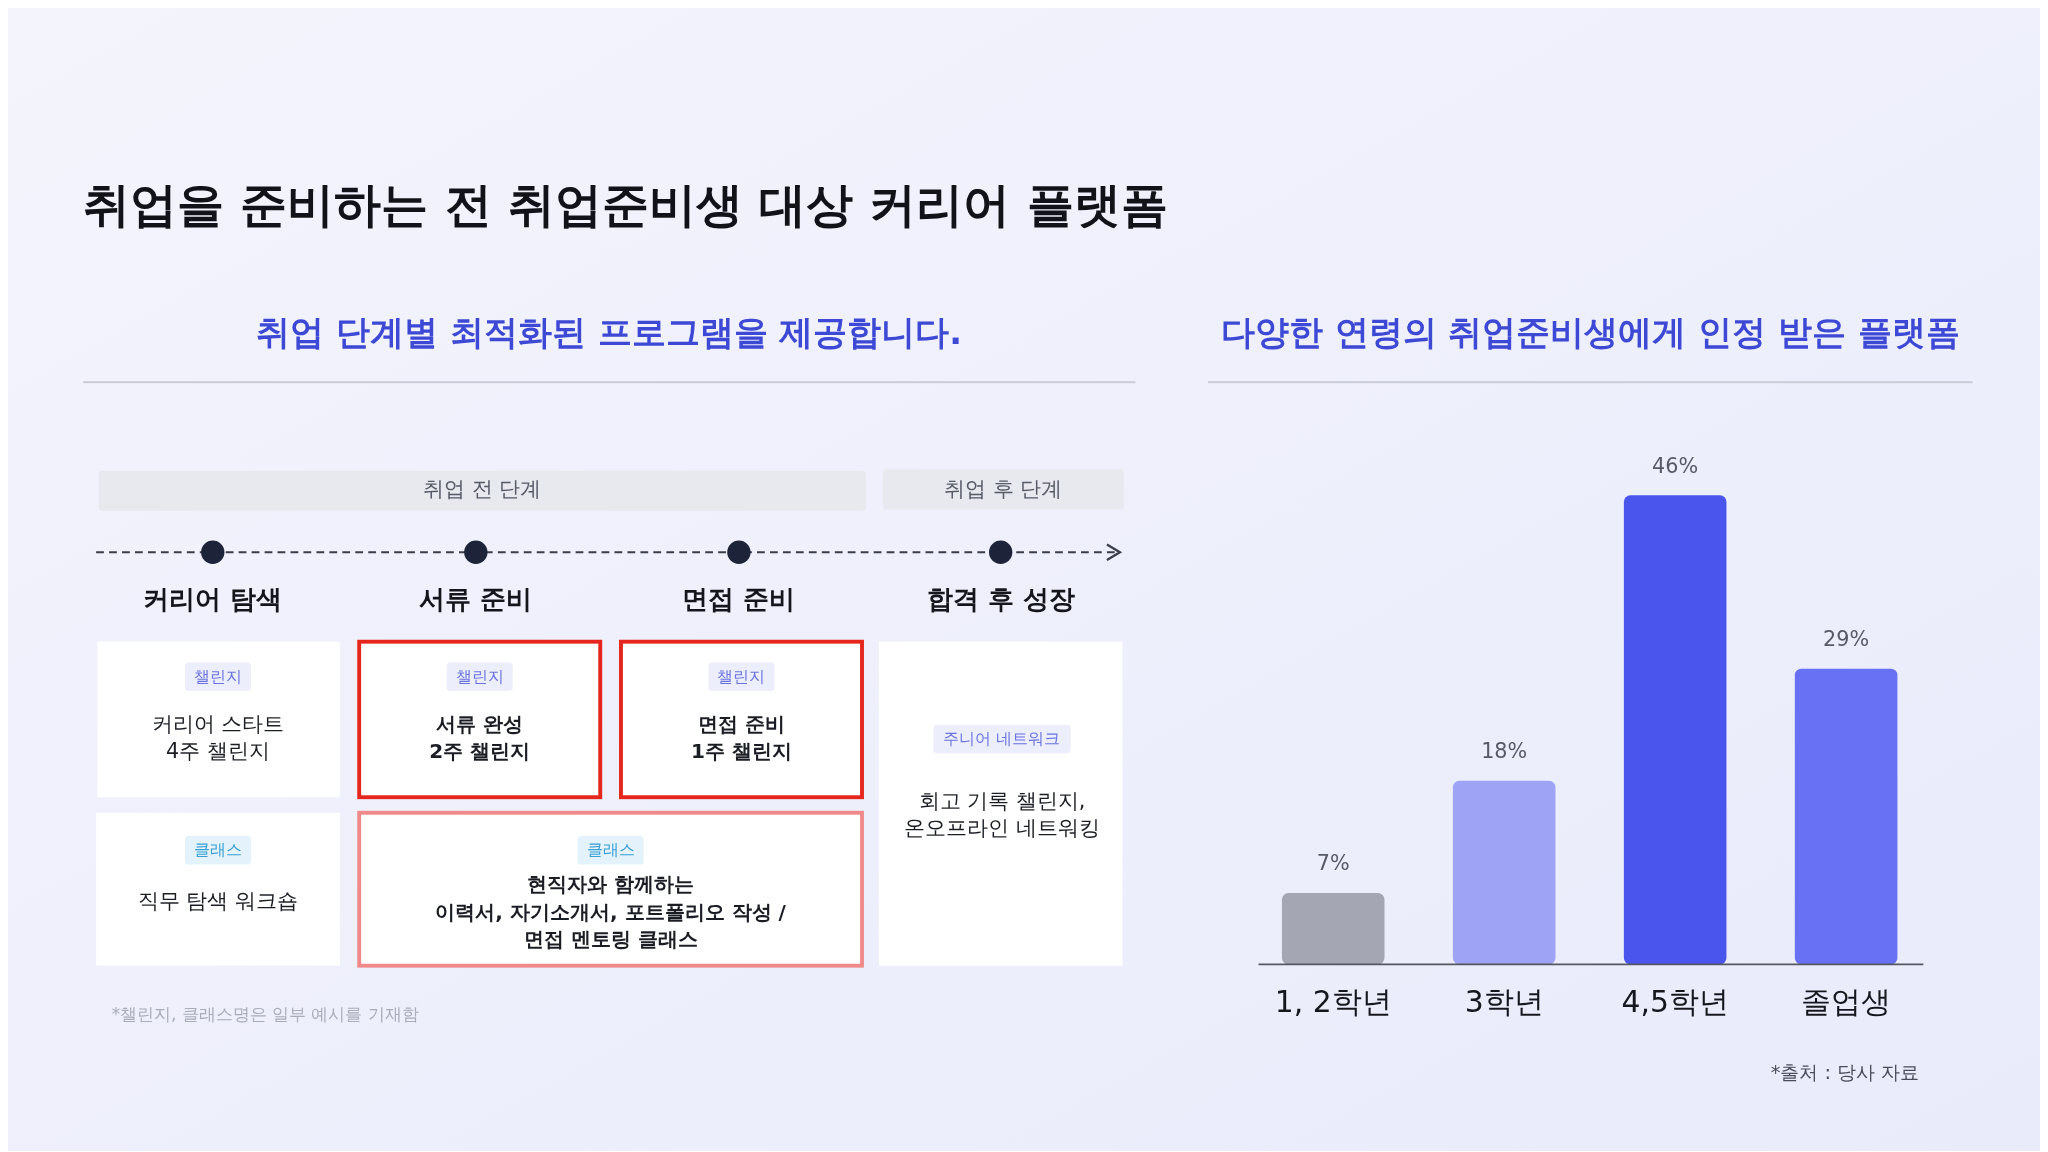 The height and width of the screenshot is (1152, 2048). Describe the element at coordinates (1675, 1001) in the screenshot. I see `x-tick-label: 4,5학년` at that location.